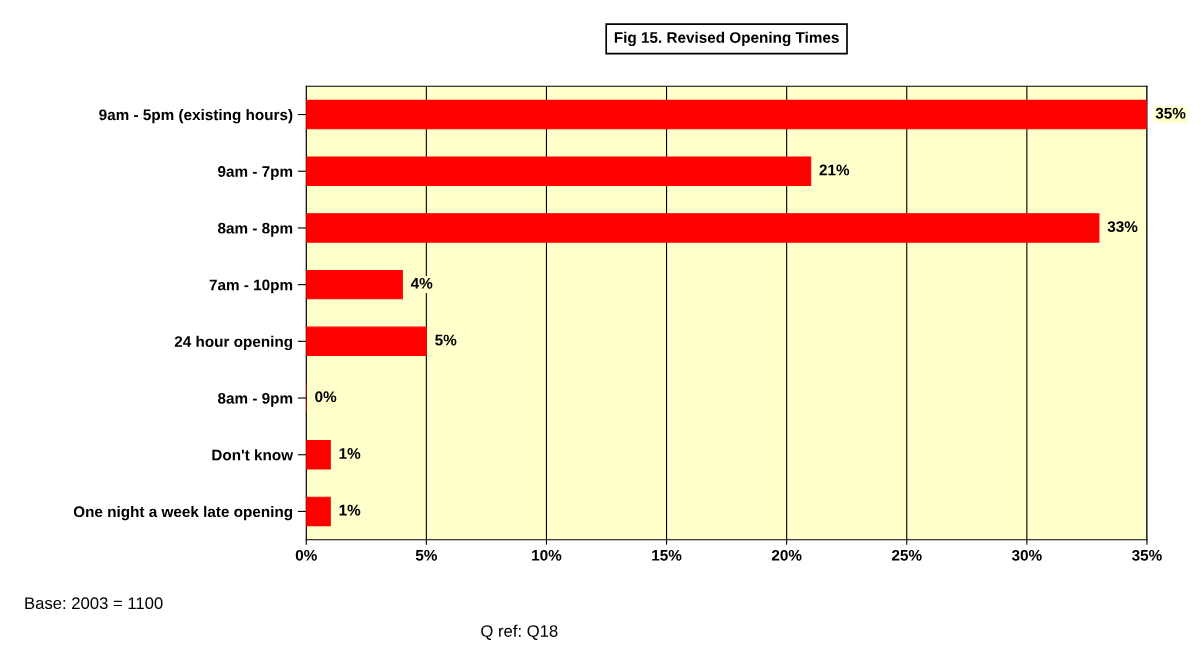 Image resolution: width=1201 pixels, height=648 pixels. What do you see at coordinates (183, 513) in the screenshot?
I see `y-tick-label: One night a week late opening` at bounding box center [183, 513].